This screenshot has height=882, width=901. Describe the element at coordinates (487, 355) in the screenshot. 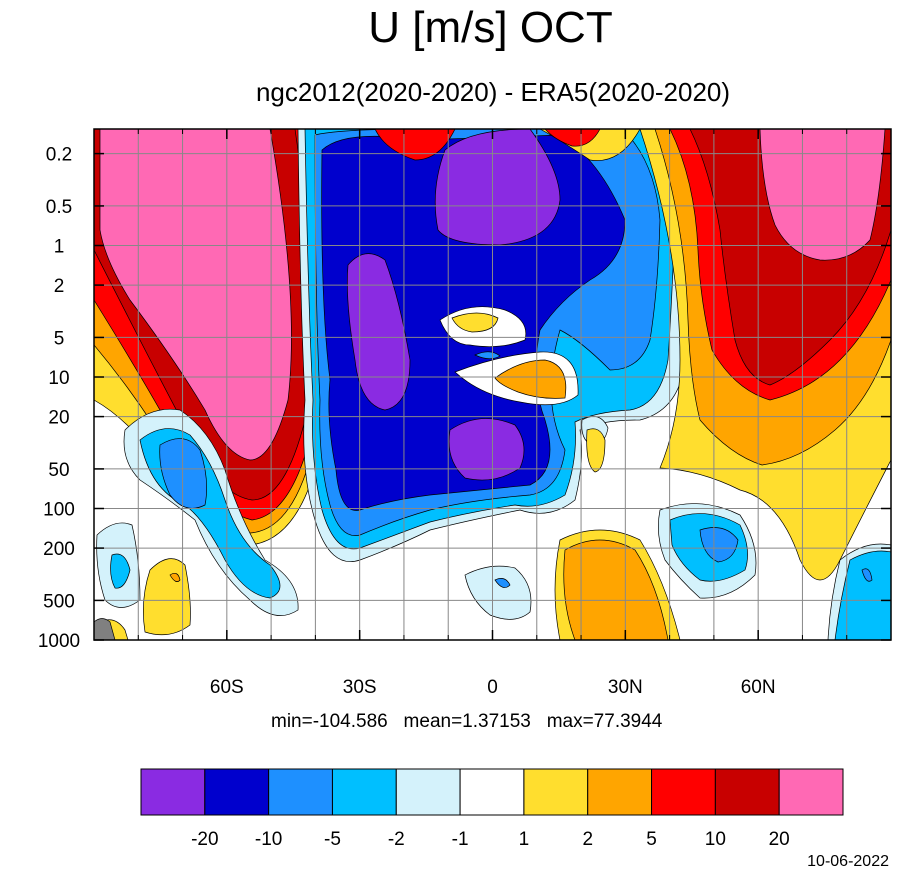

I see `tropic-lightblue-dot` at that location.